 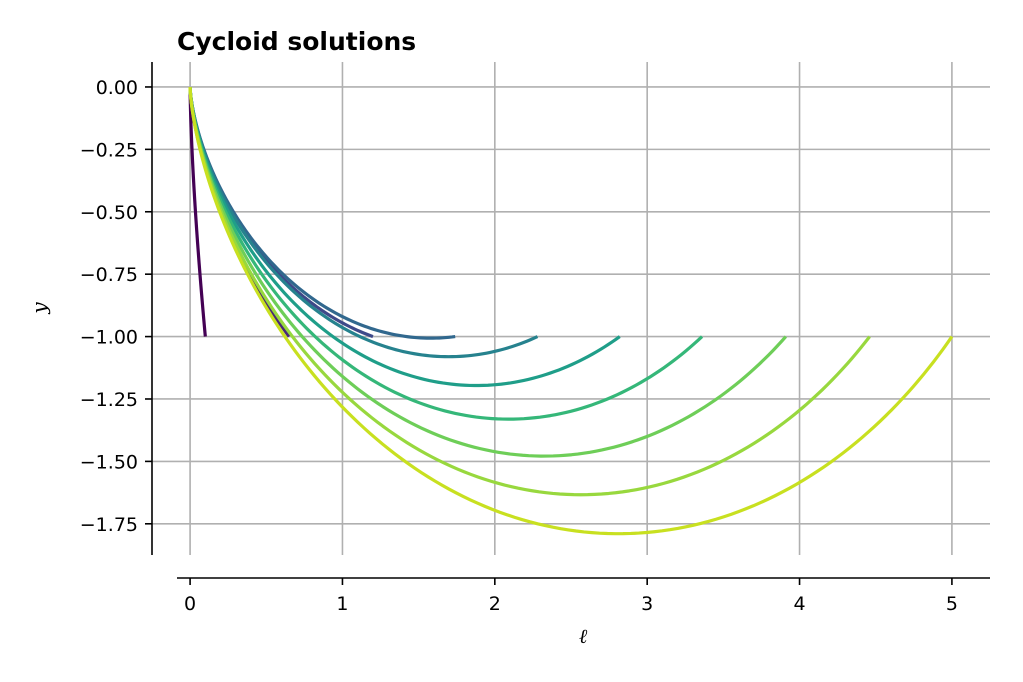 What do you see at coordinates (952, 604) in the screenshot?
I see `x-tick-label: 5` at bounding box center [952, 604].